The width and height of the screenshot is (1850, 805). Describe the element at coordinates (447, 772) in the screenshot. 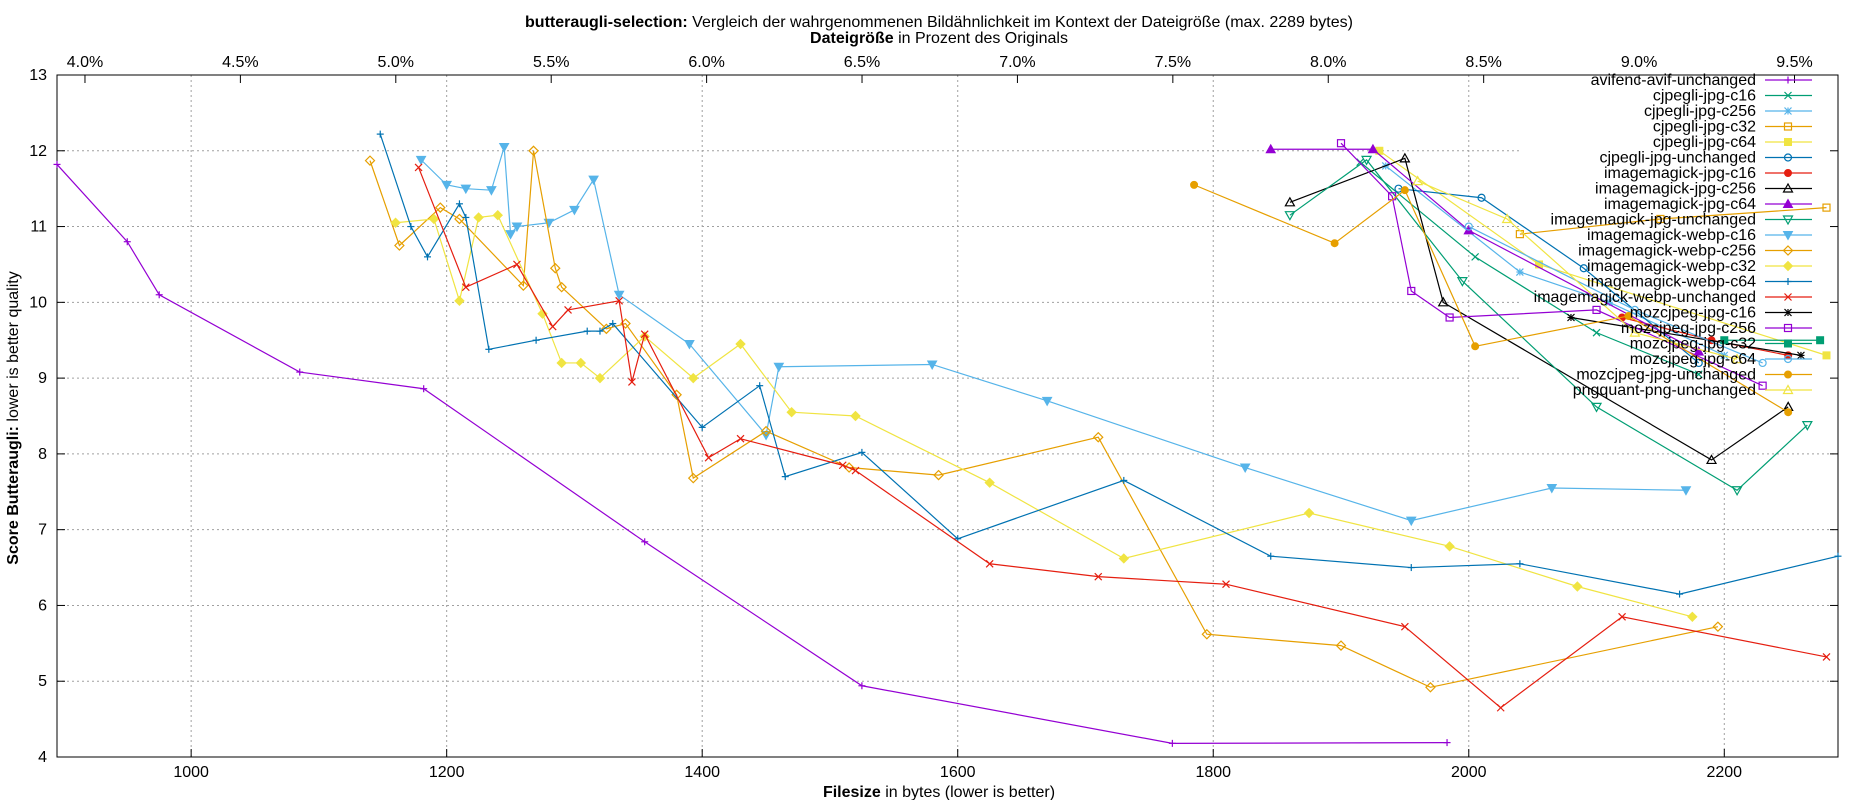

I see `x-tick-label: 1200` at that location.